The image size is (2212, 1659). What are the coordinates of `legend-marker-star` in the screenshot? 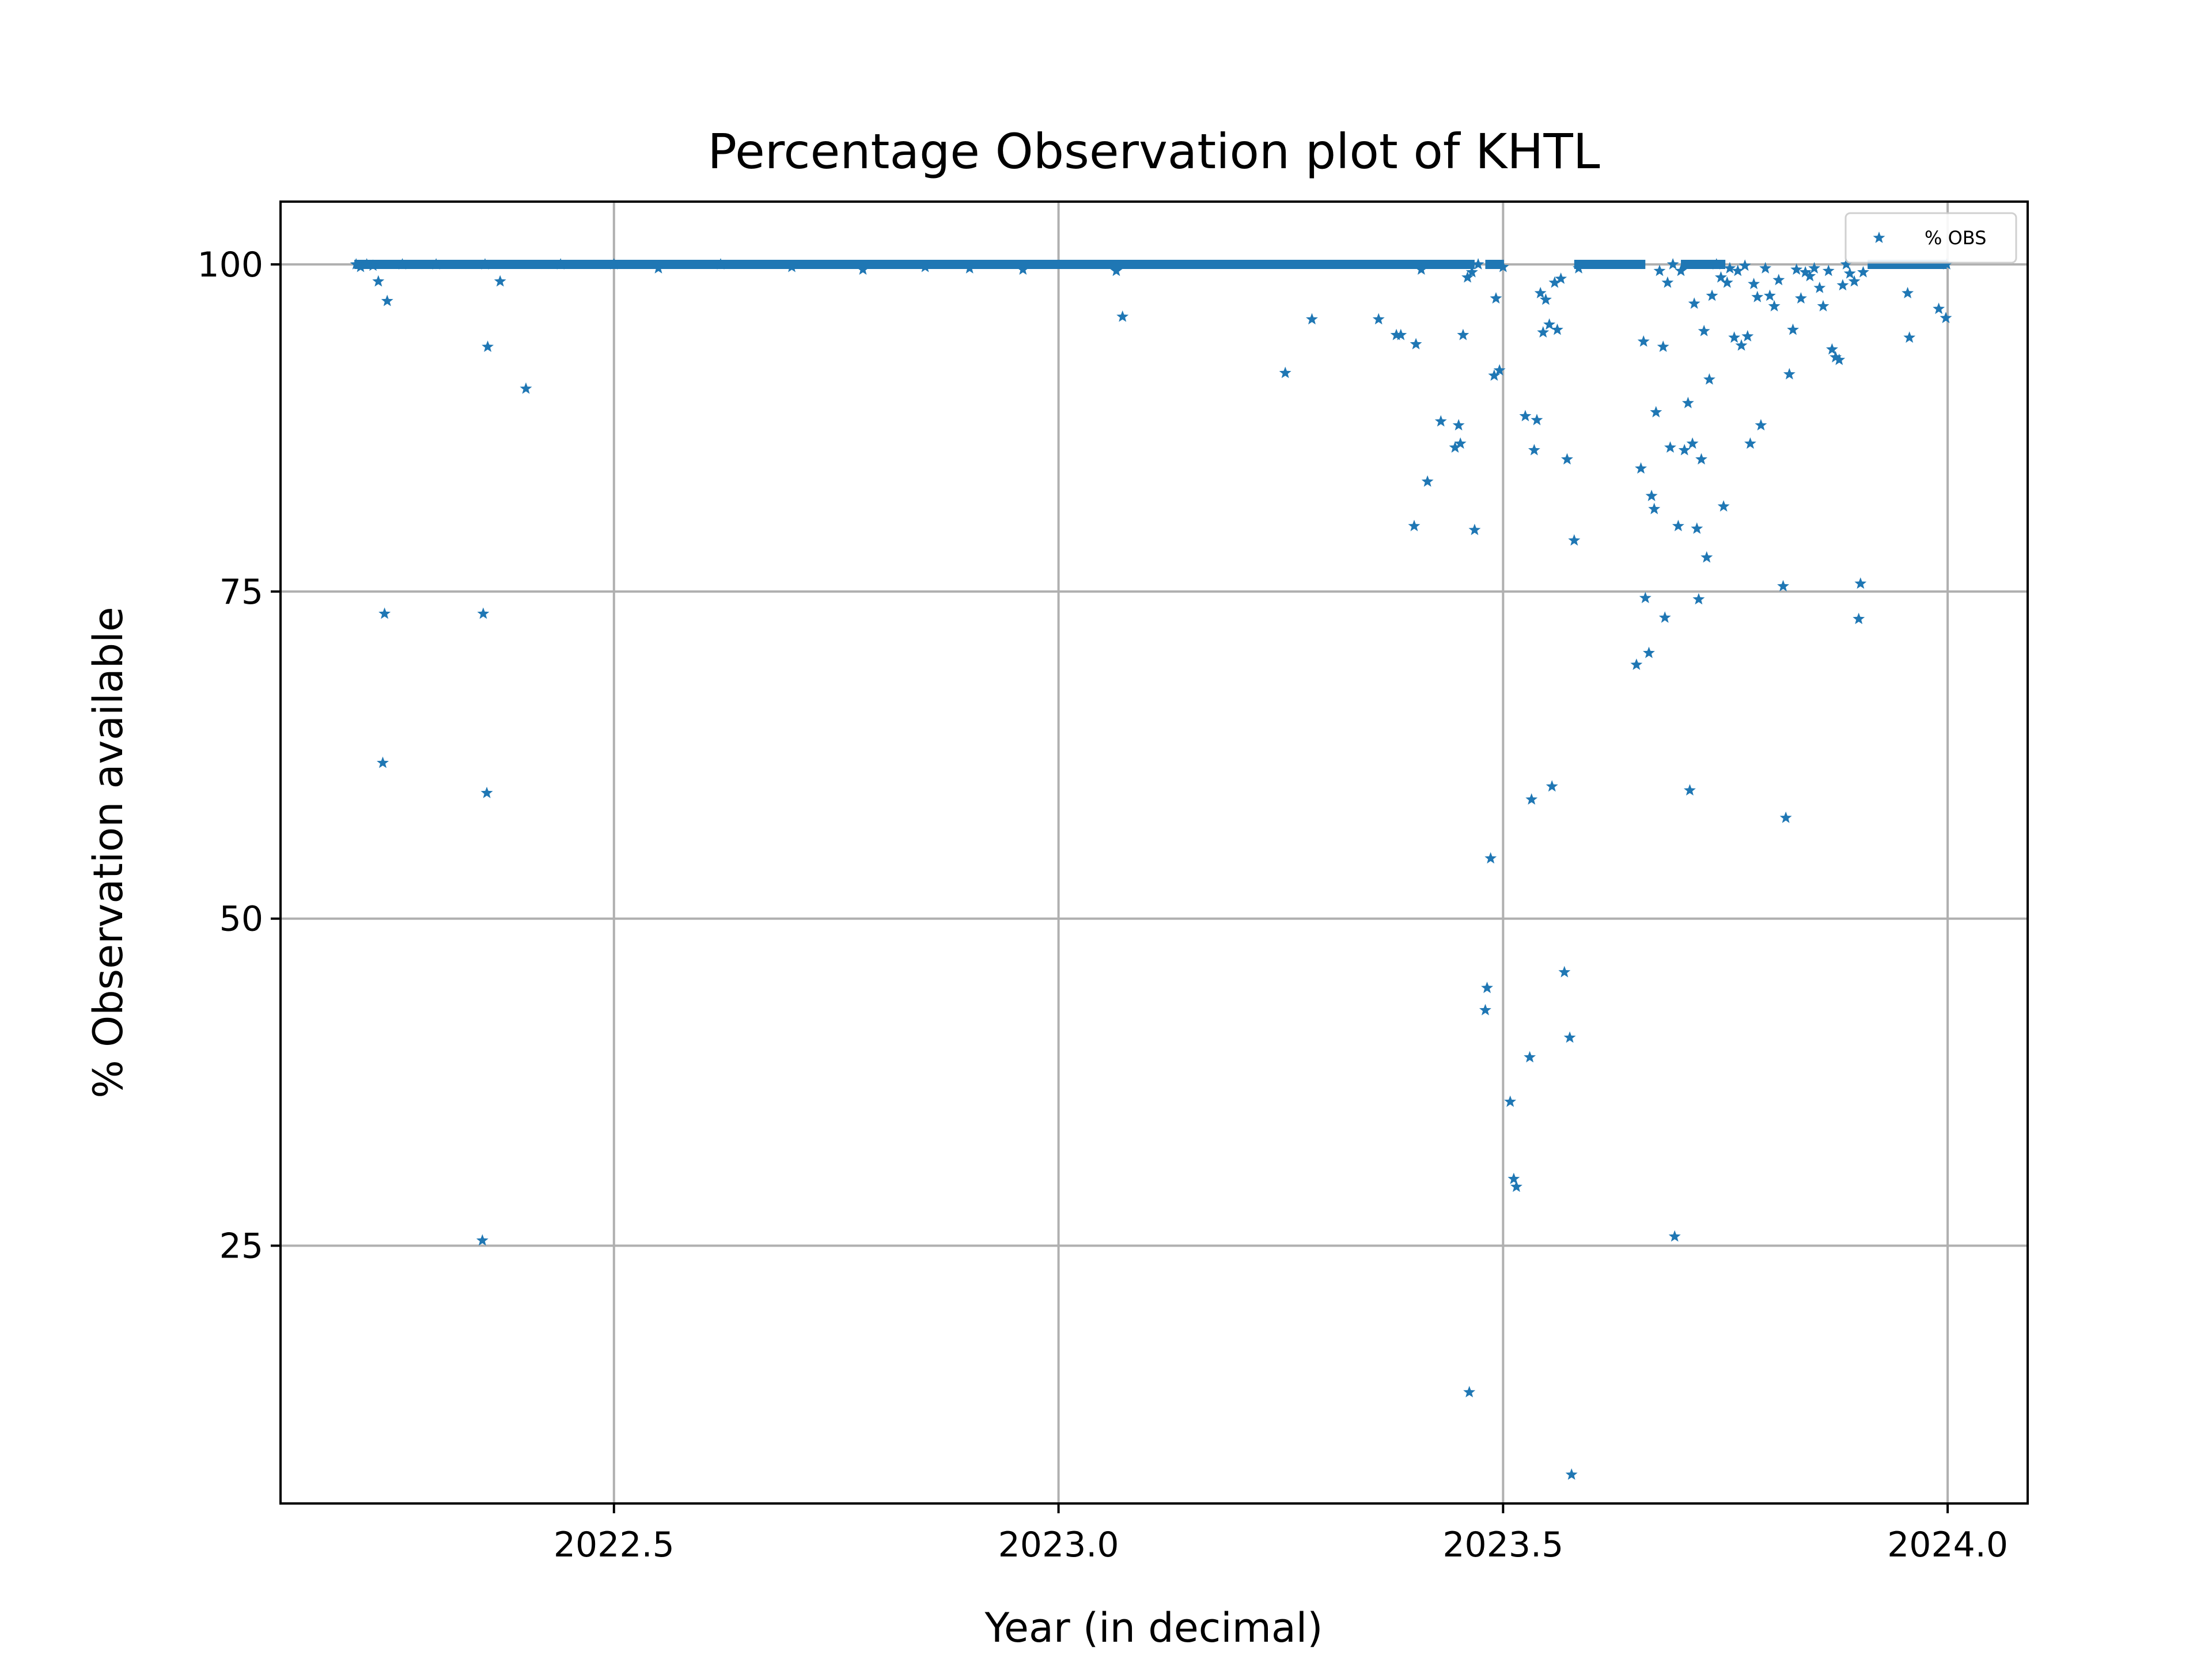 It's located at (1879, 237).